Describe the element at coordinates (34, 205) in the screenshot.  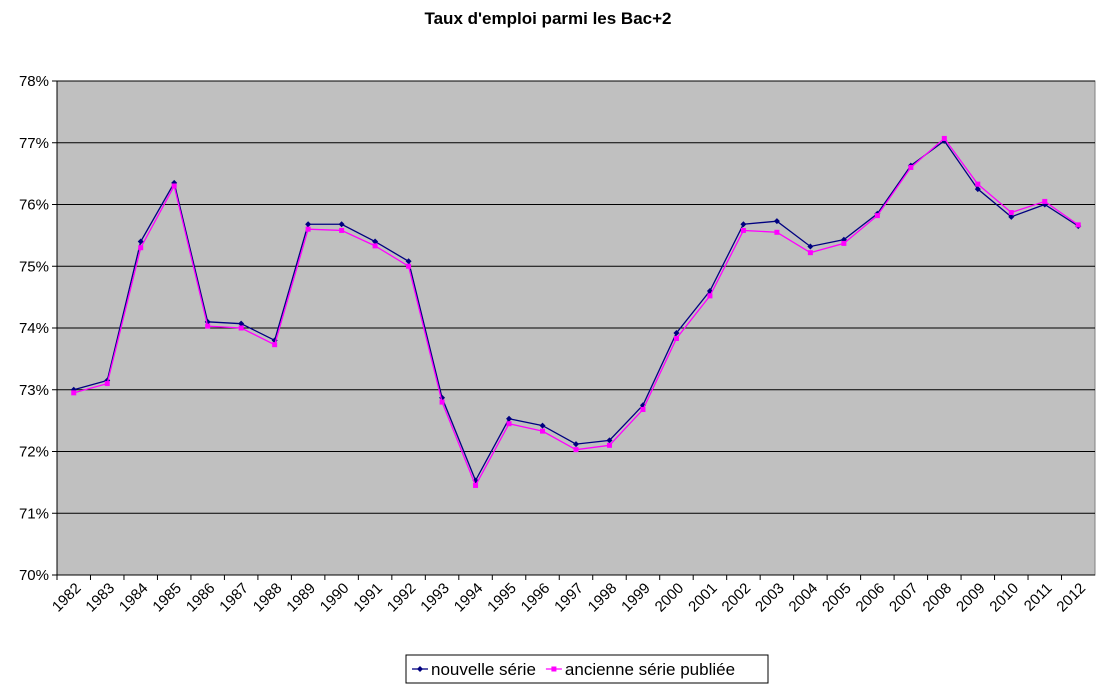
I see `y-tick-label: 76%` at that location.